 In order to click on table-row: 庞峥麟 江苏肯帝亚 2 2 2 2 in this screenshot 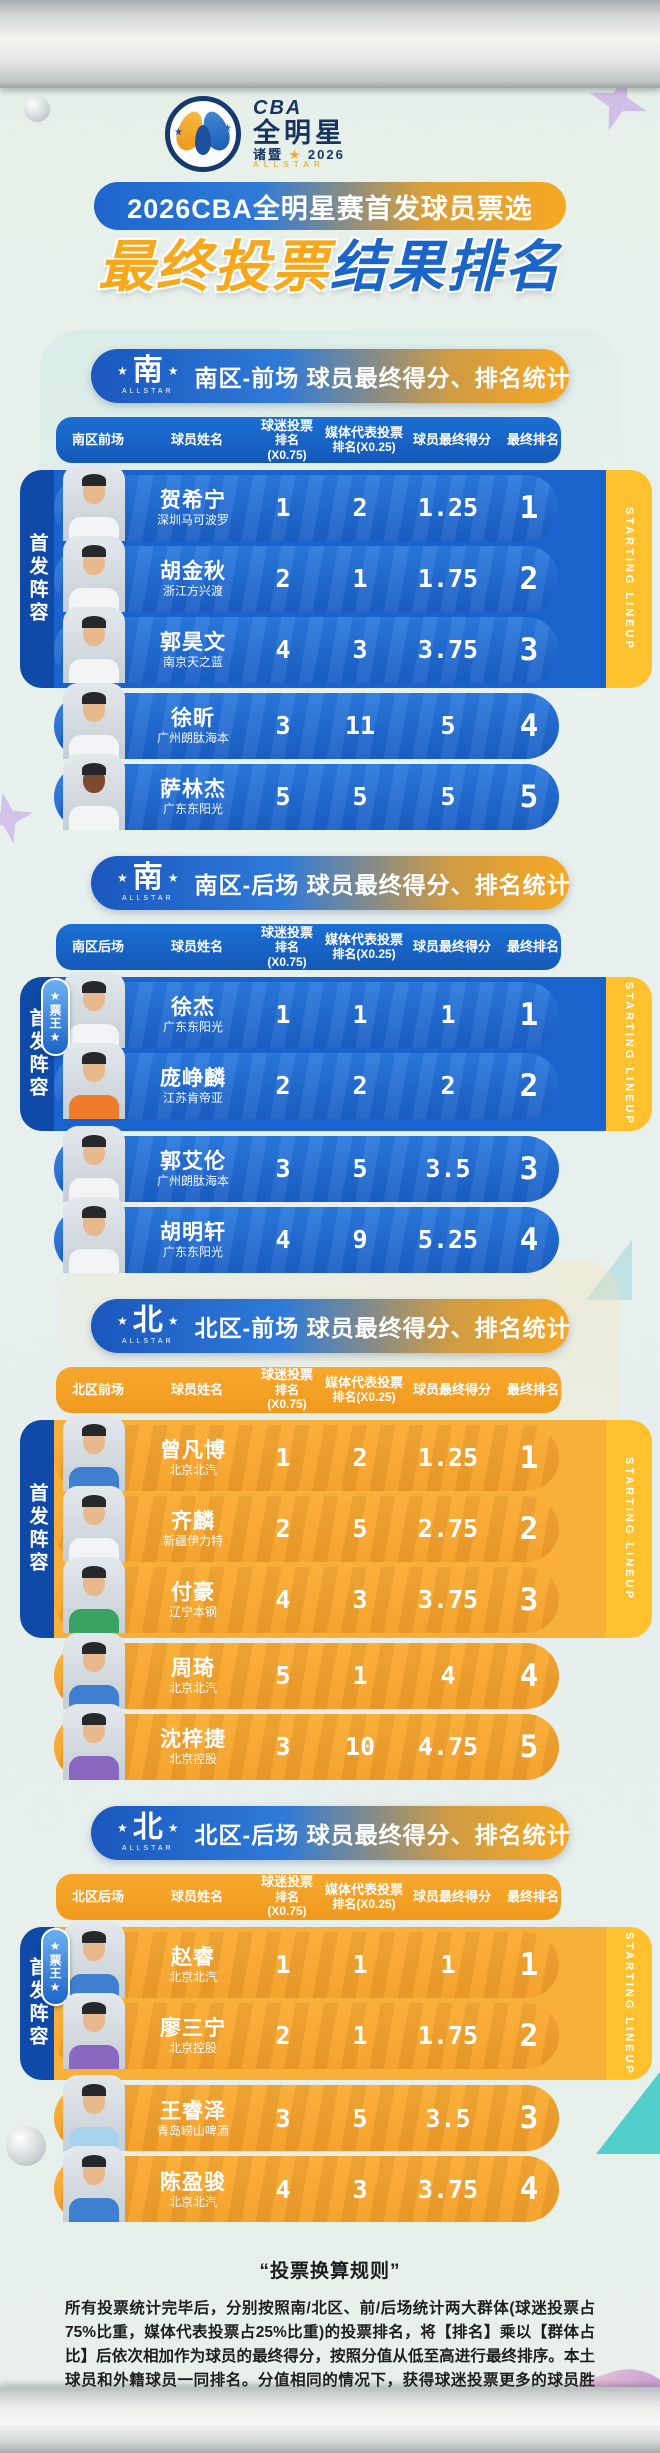, I will do `click(306, 1080)`.